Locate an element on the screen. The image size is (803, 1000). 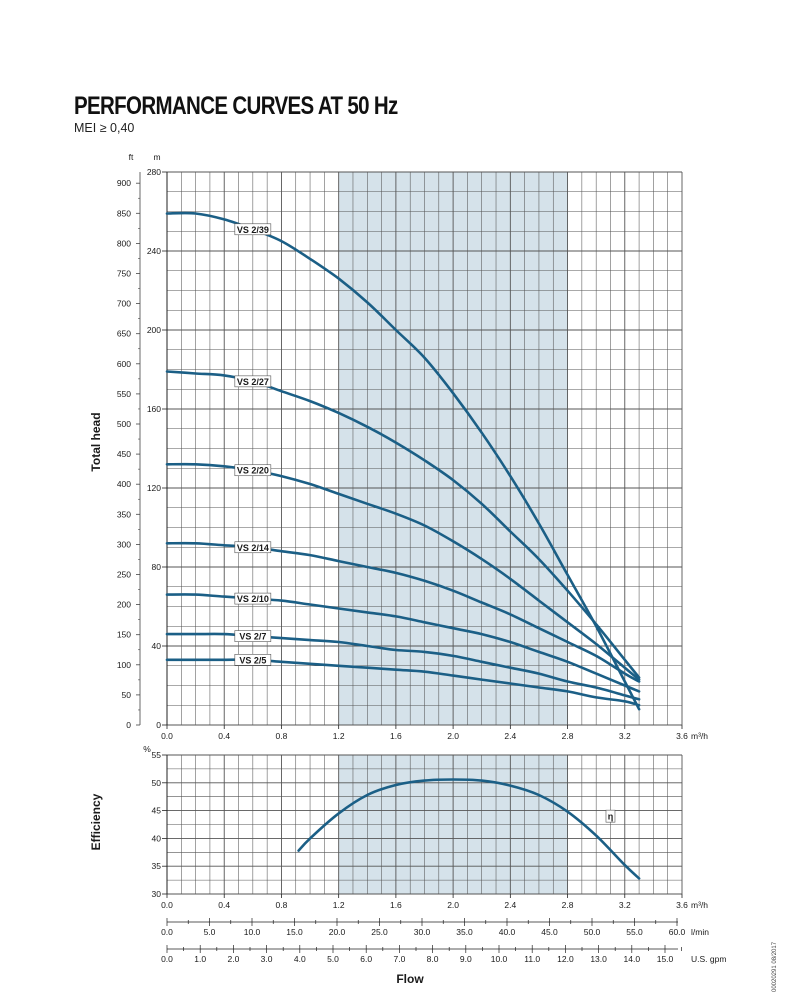
efficiency-label-box is located at coordinates (610, 816).